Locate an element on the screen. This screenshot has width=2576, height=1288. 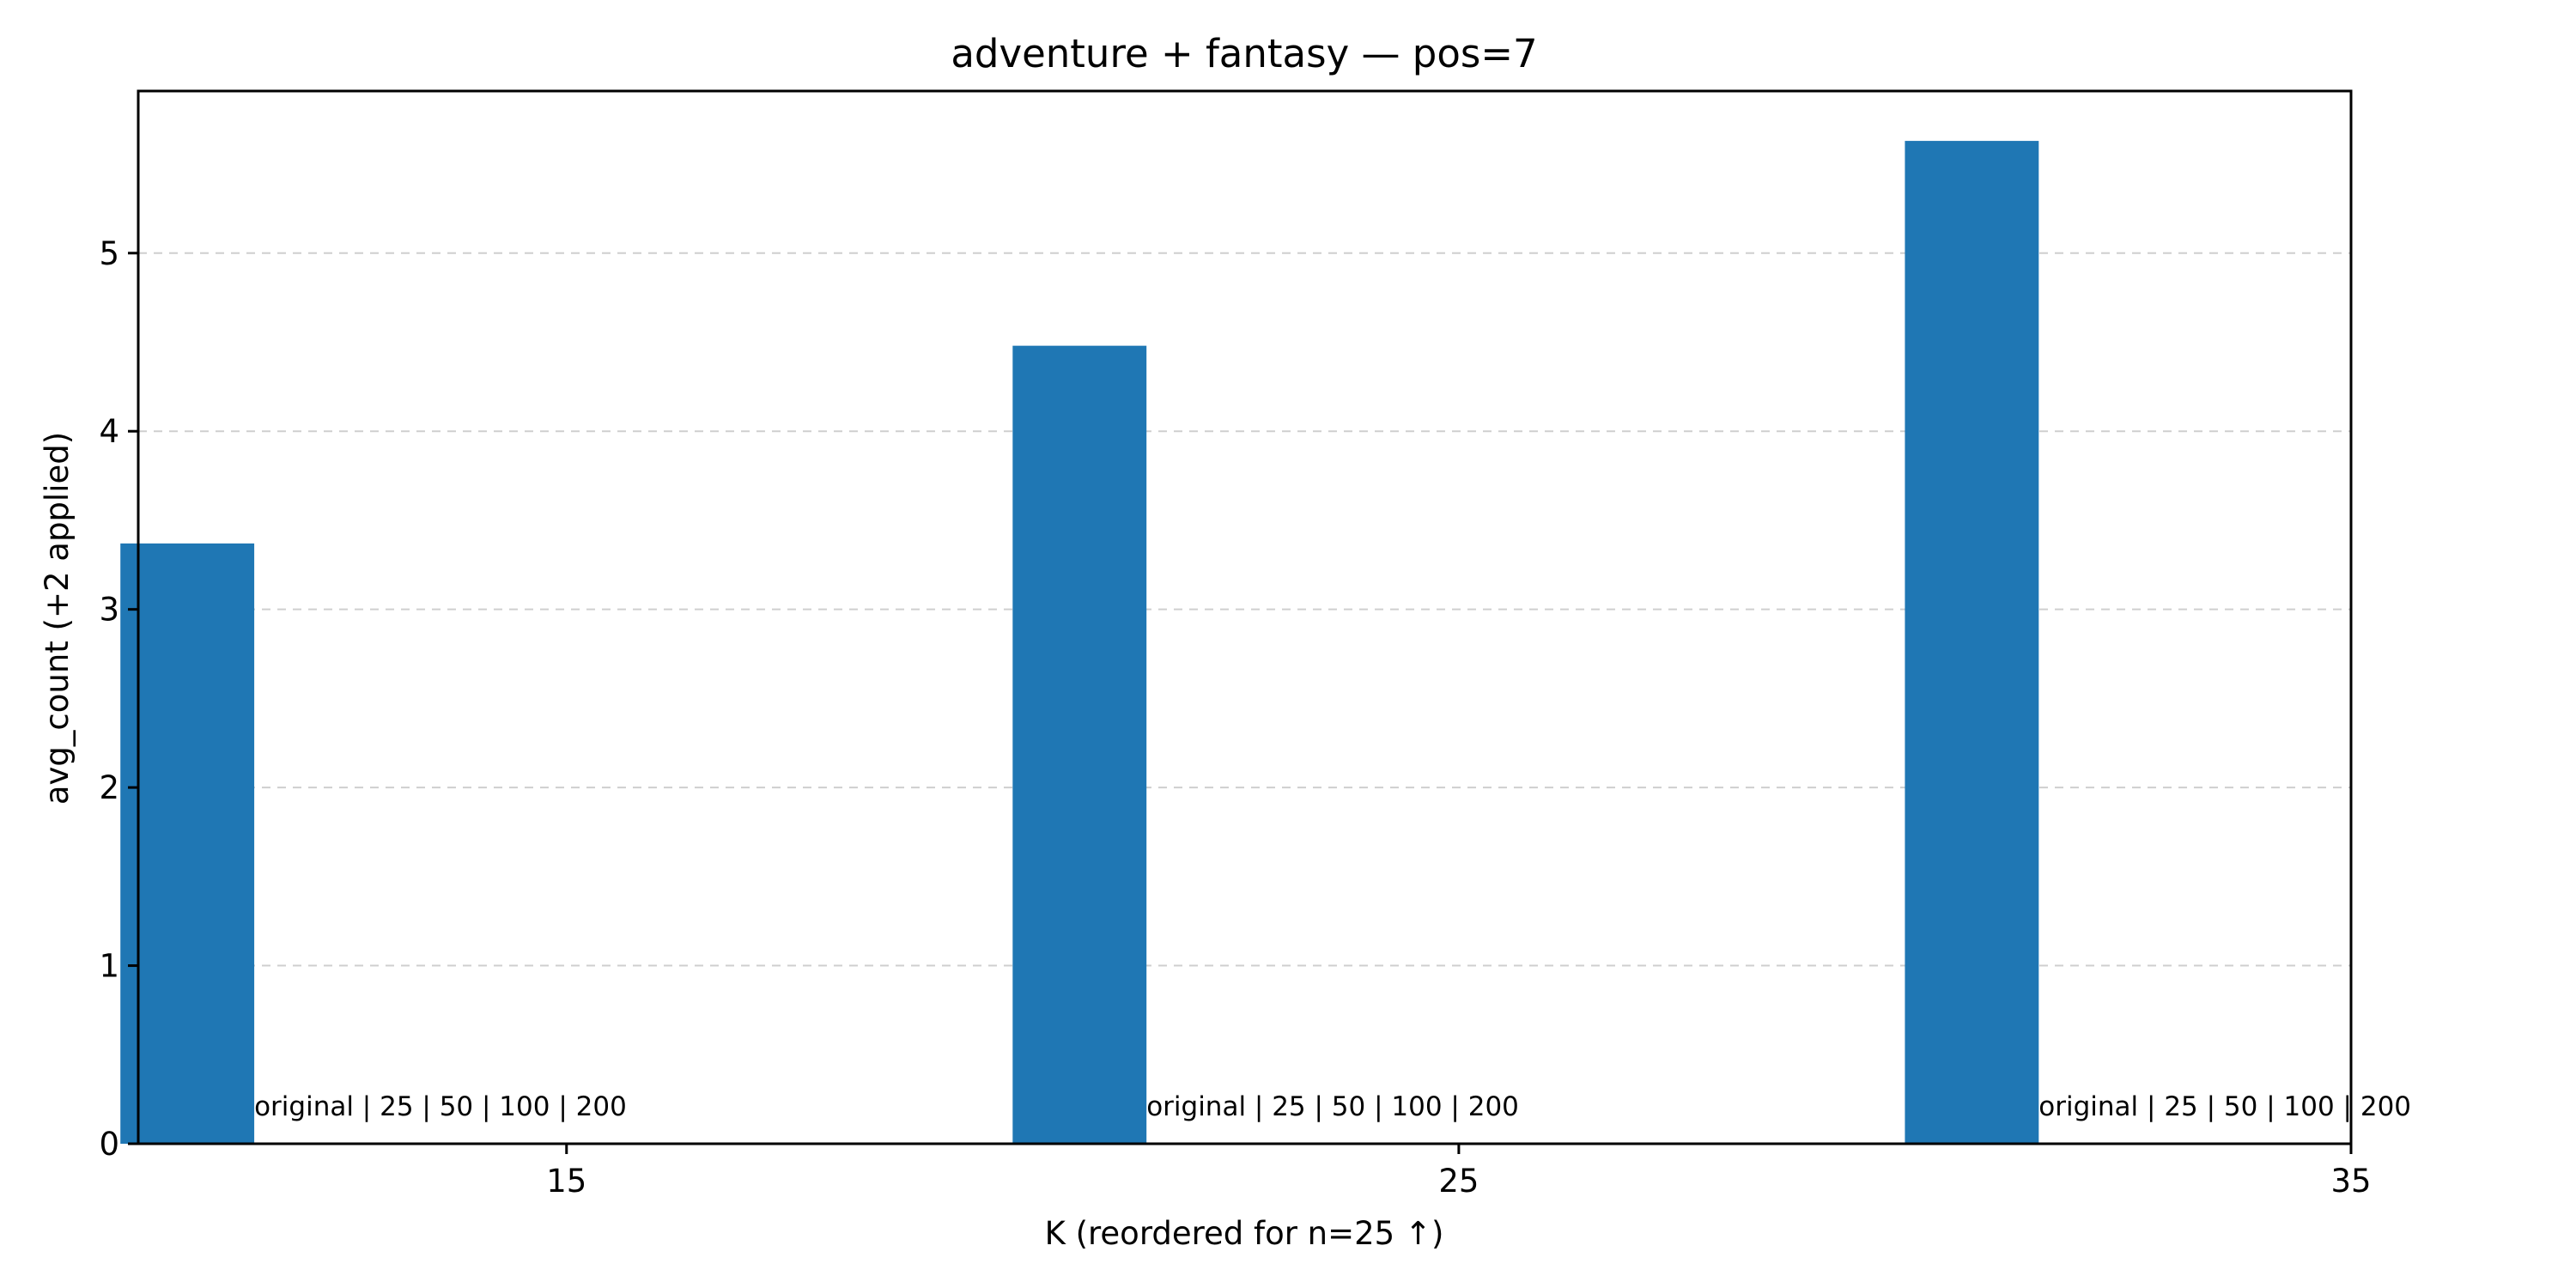
y-tick-label: 0 is located at coordinates (109, 1144).